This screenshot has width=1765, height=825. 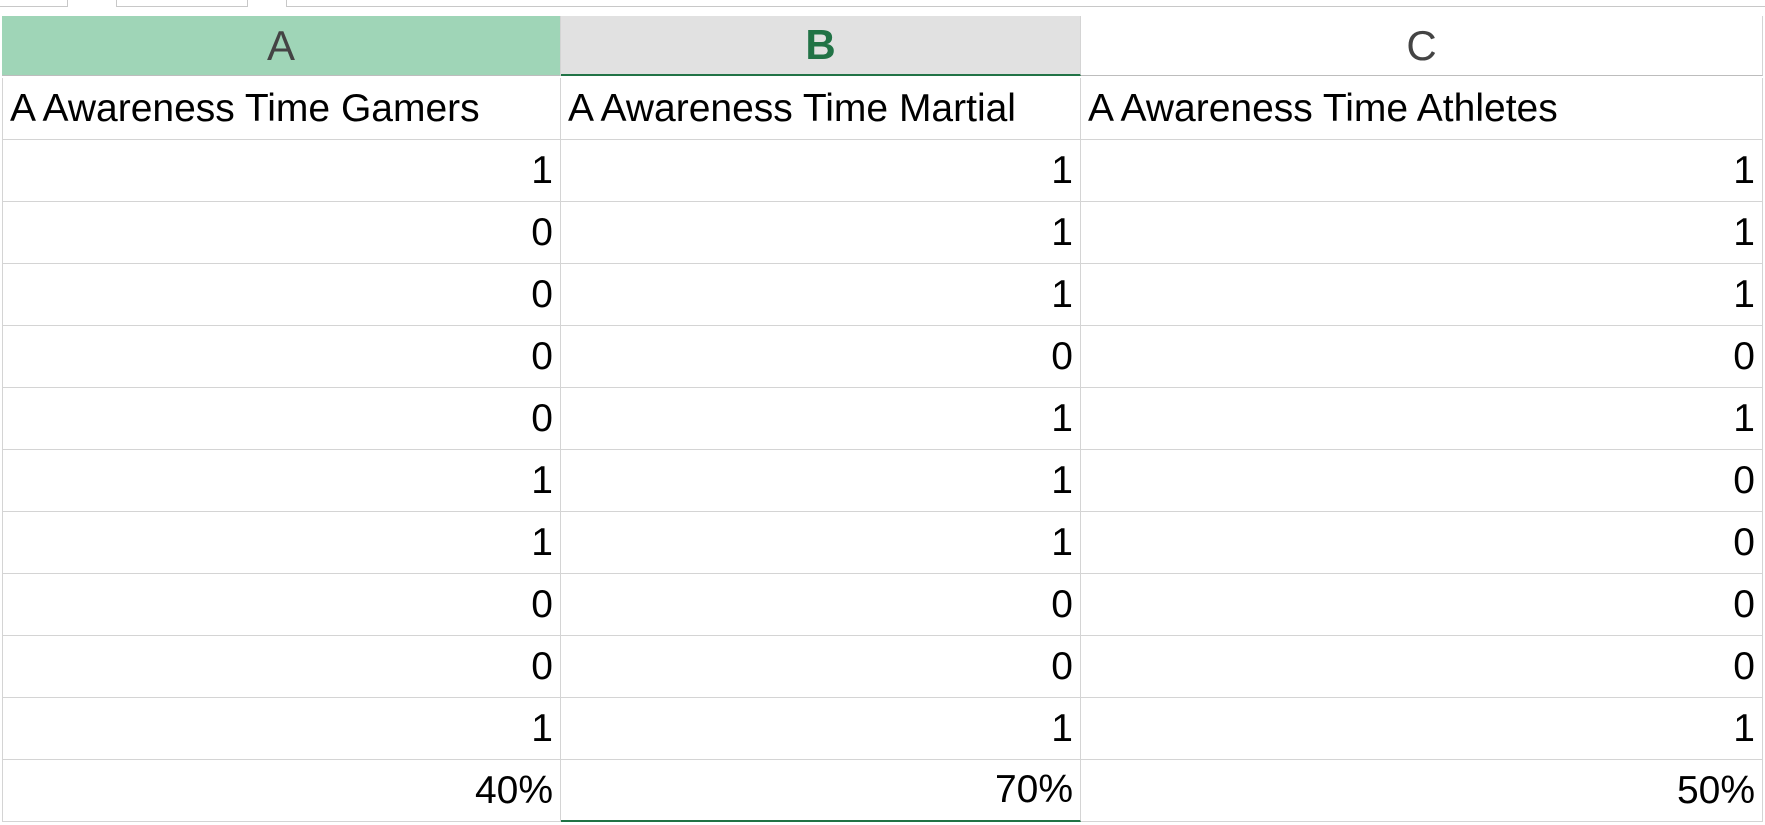 I want to click on header-cell-c: A Awareness Time Athletes, so click(x=1422, y=109).